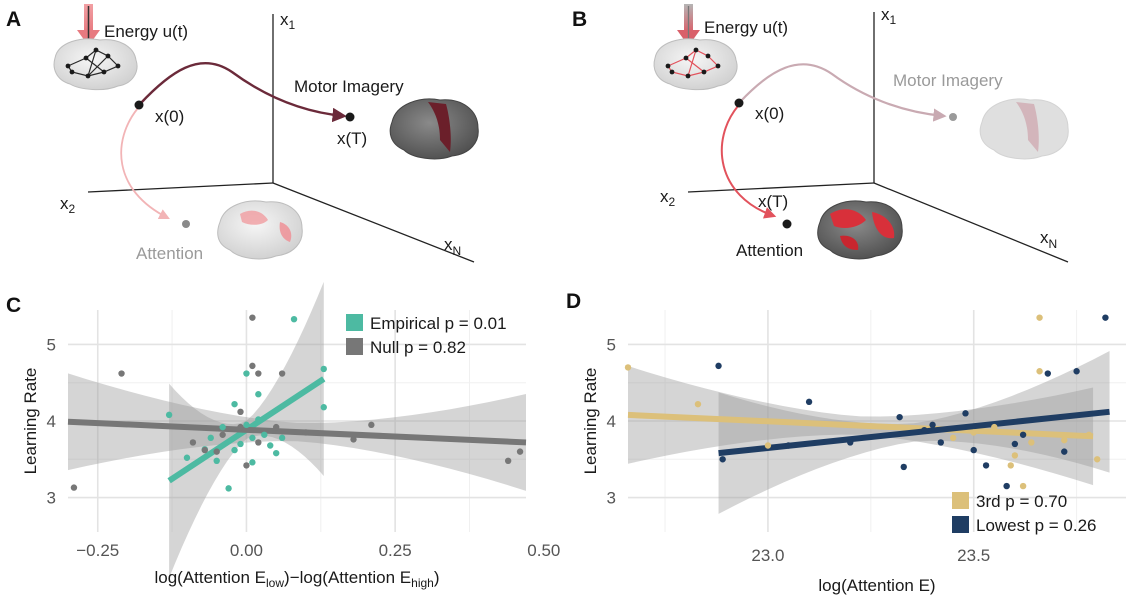 The height and width of the screenshot is (601, 1136). Describe the element at coordinates (953, 117) in the screenshot. I see `motor-state-point-b` at that location.